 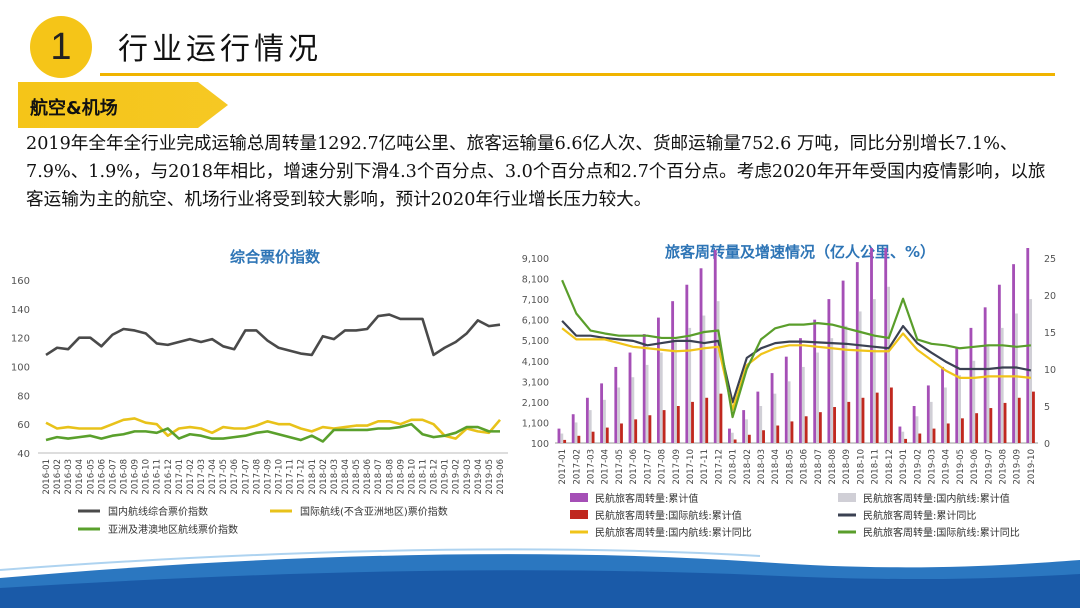 I want to click on legend-label: 民航旅客周转量:累计值, so click(x=646, y=498).